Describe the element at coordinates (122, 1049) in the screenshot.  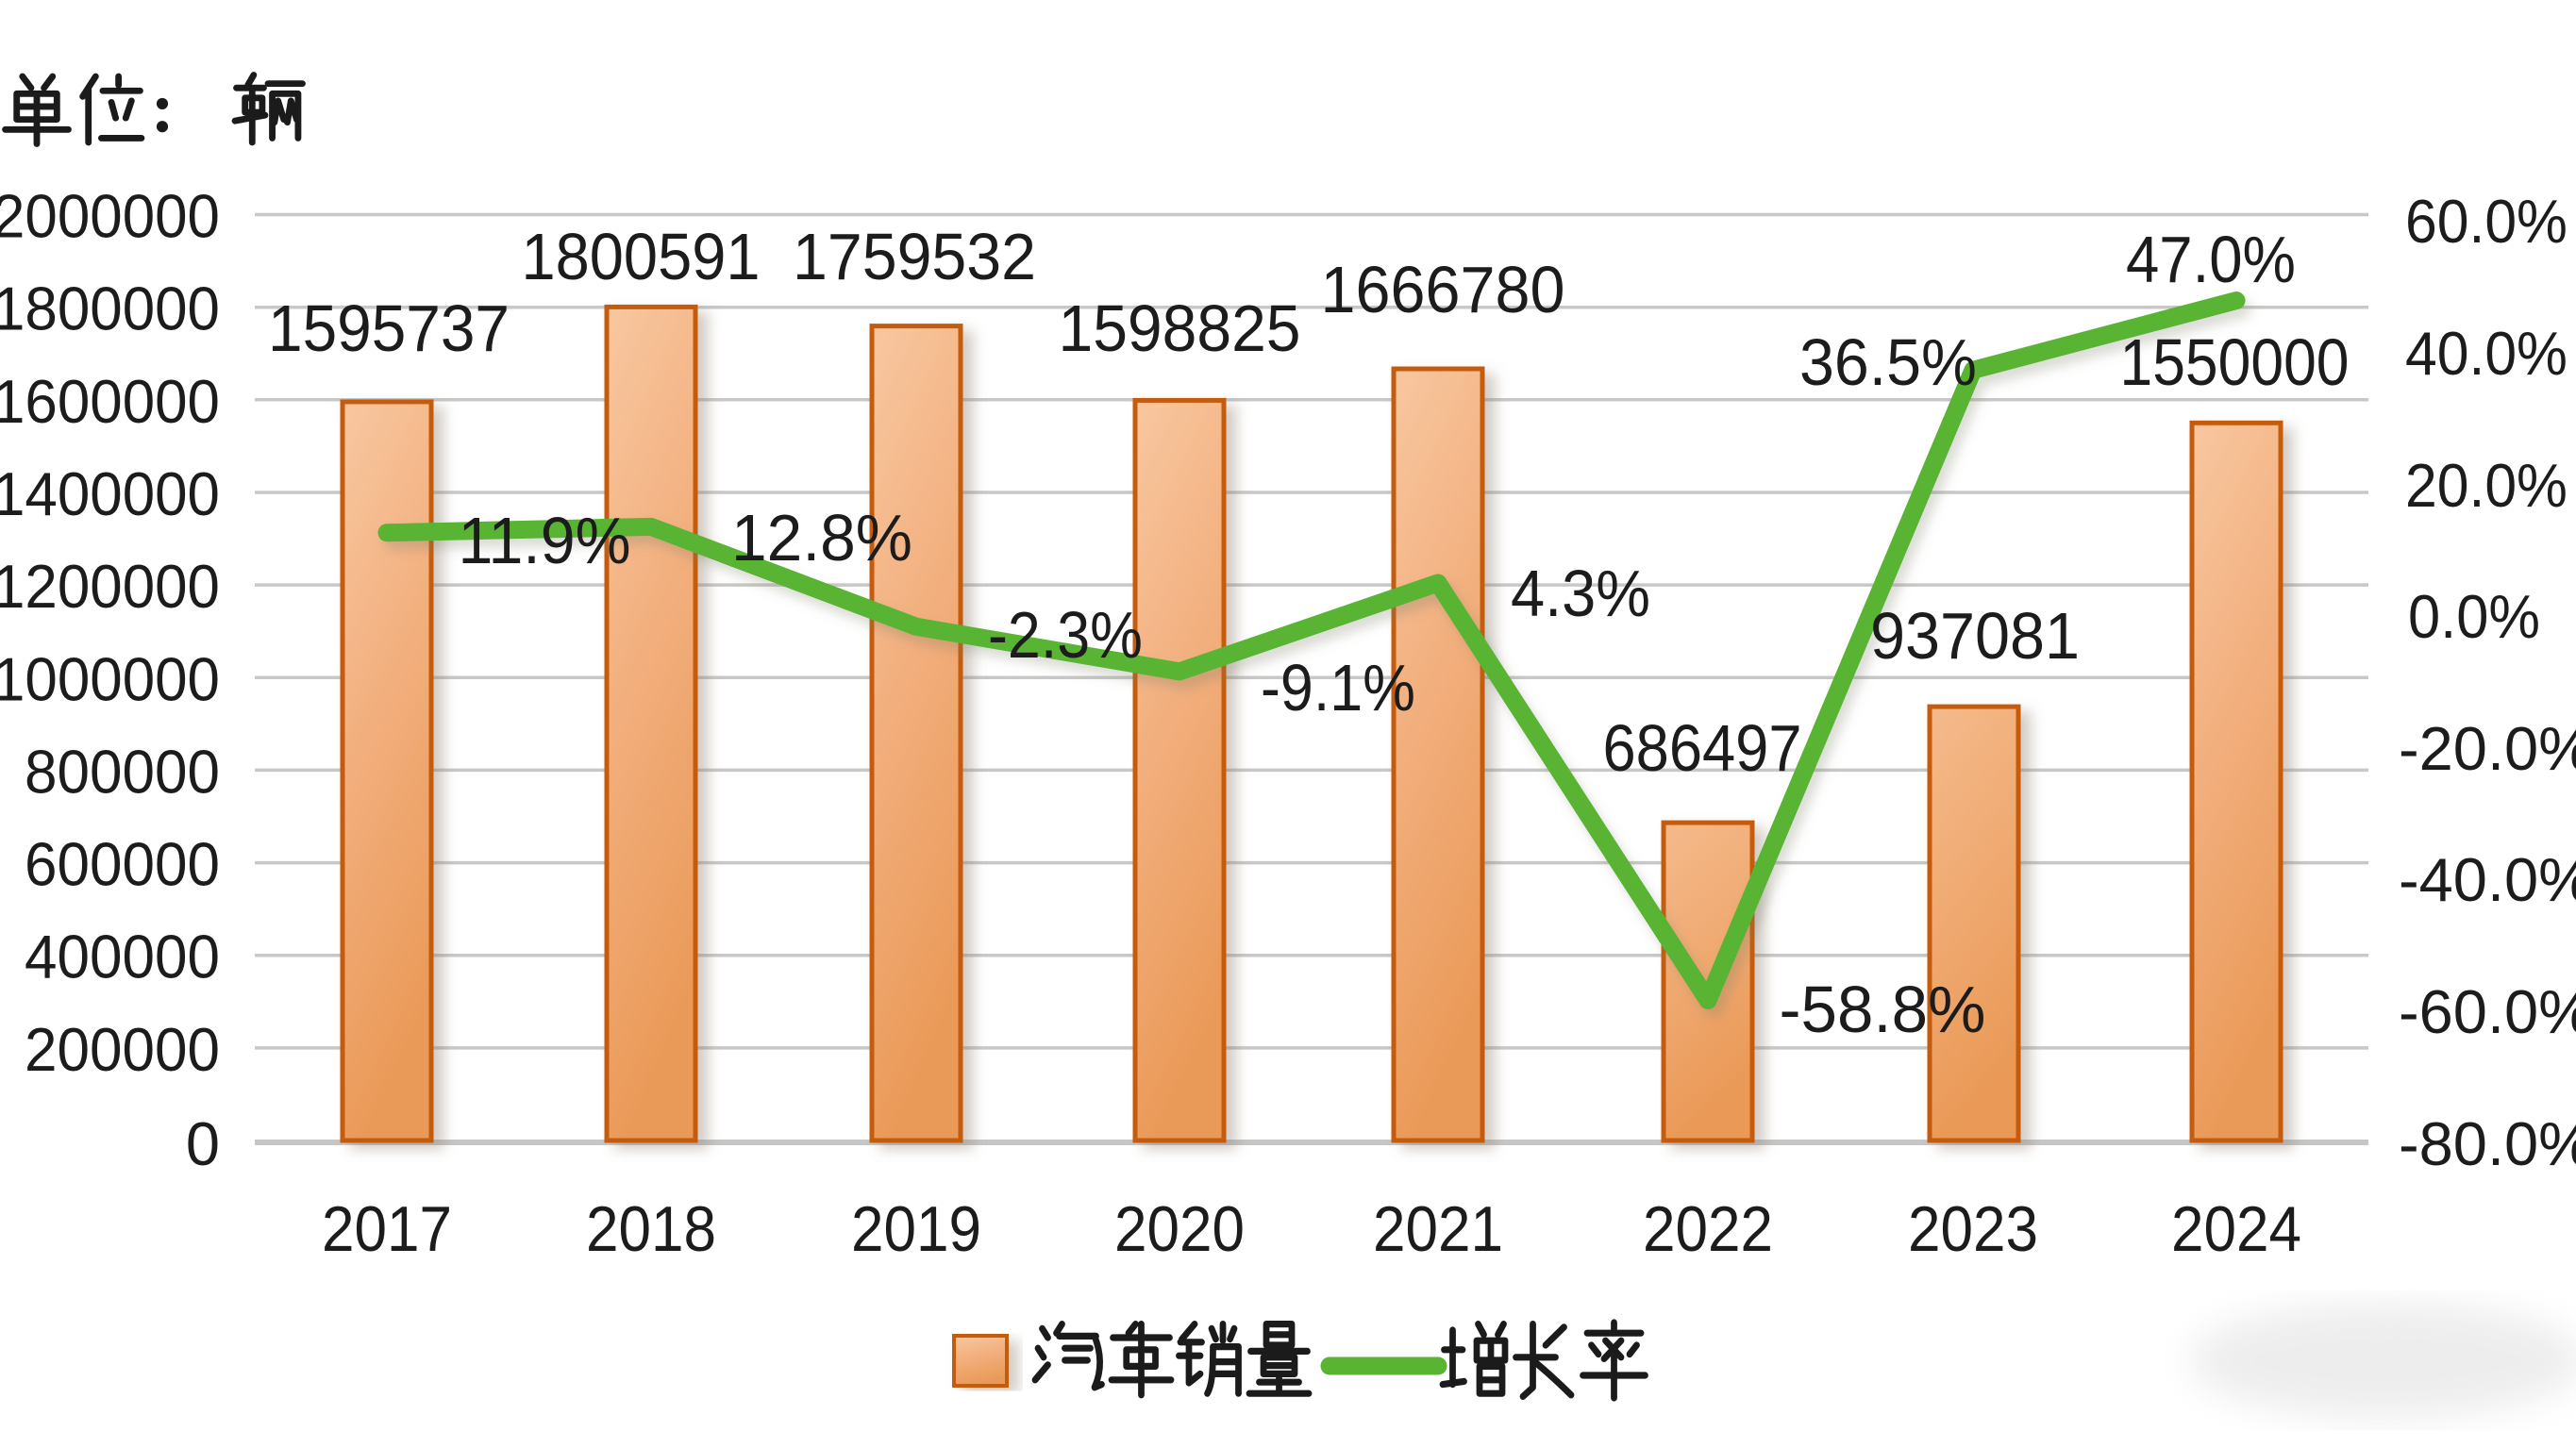
I see `svg-text: 200000` at that location.